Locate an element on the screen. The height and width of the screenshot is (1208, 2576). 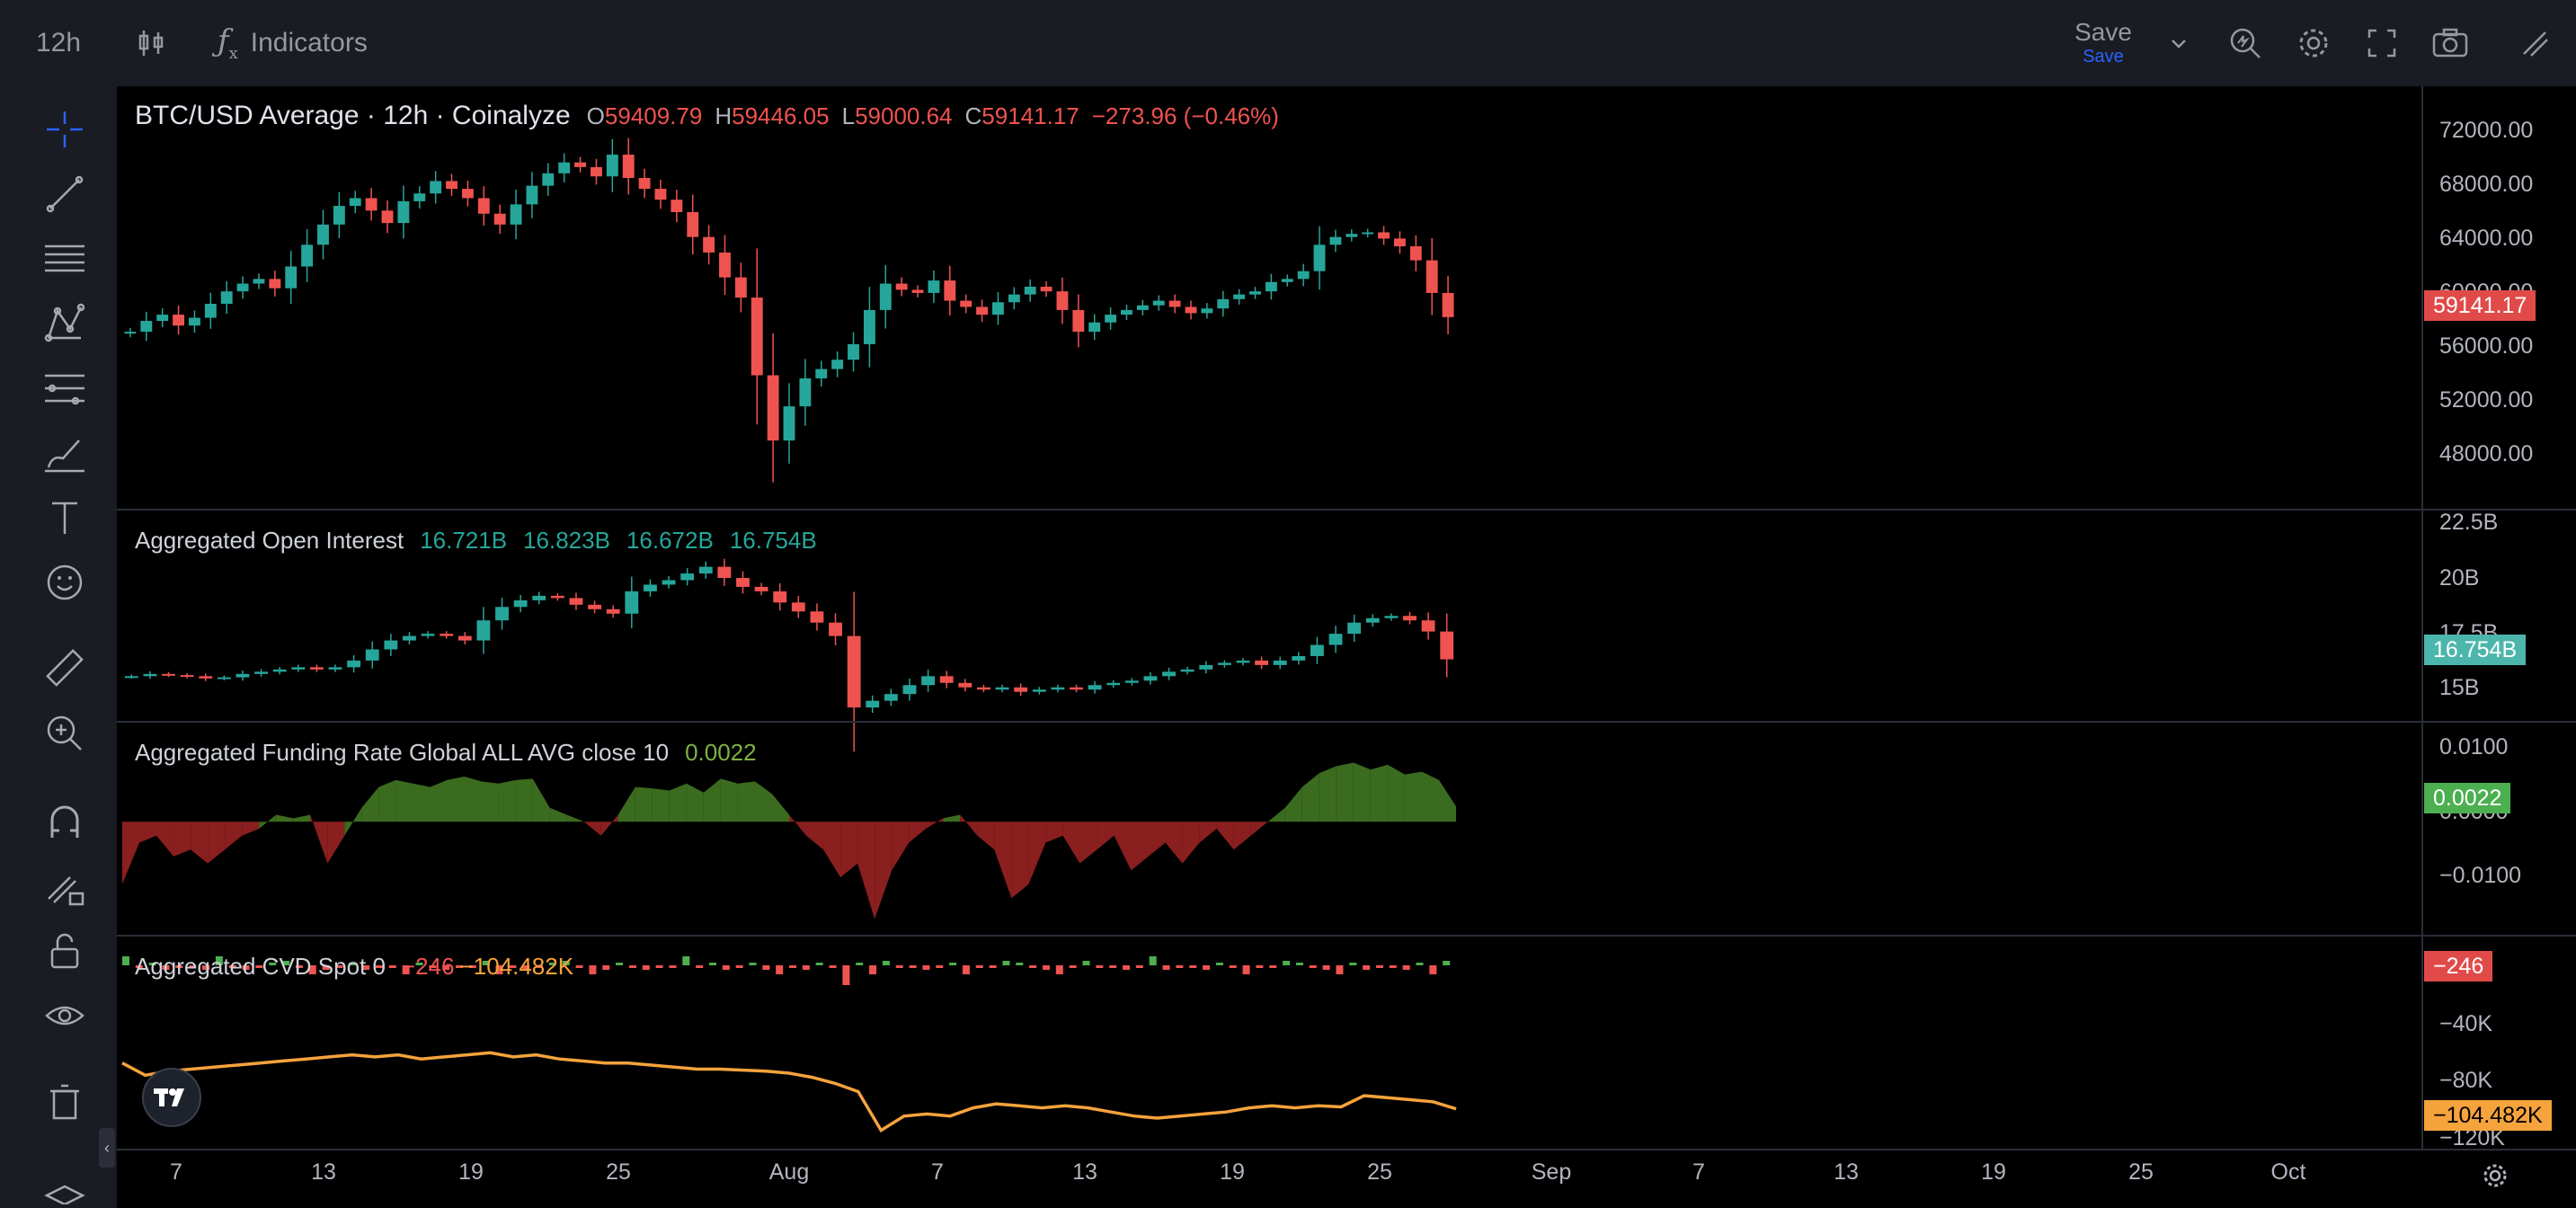
layers-icon is located at coordinates (65, 1183).